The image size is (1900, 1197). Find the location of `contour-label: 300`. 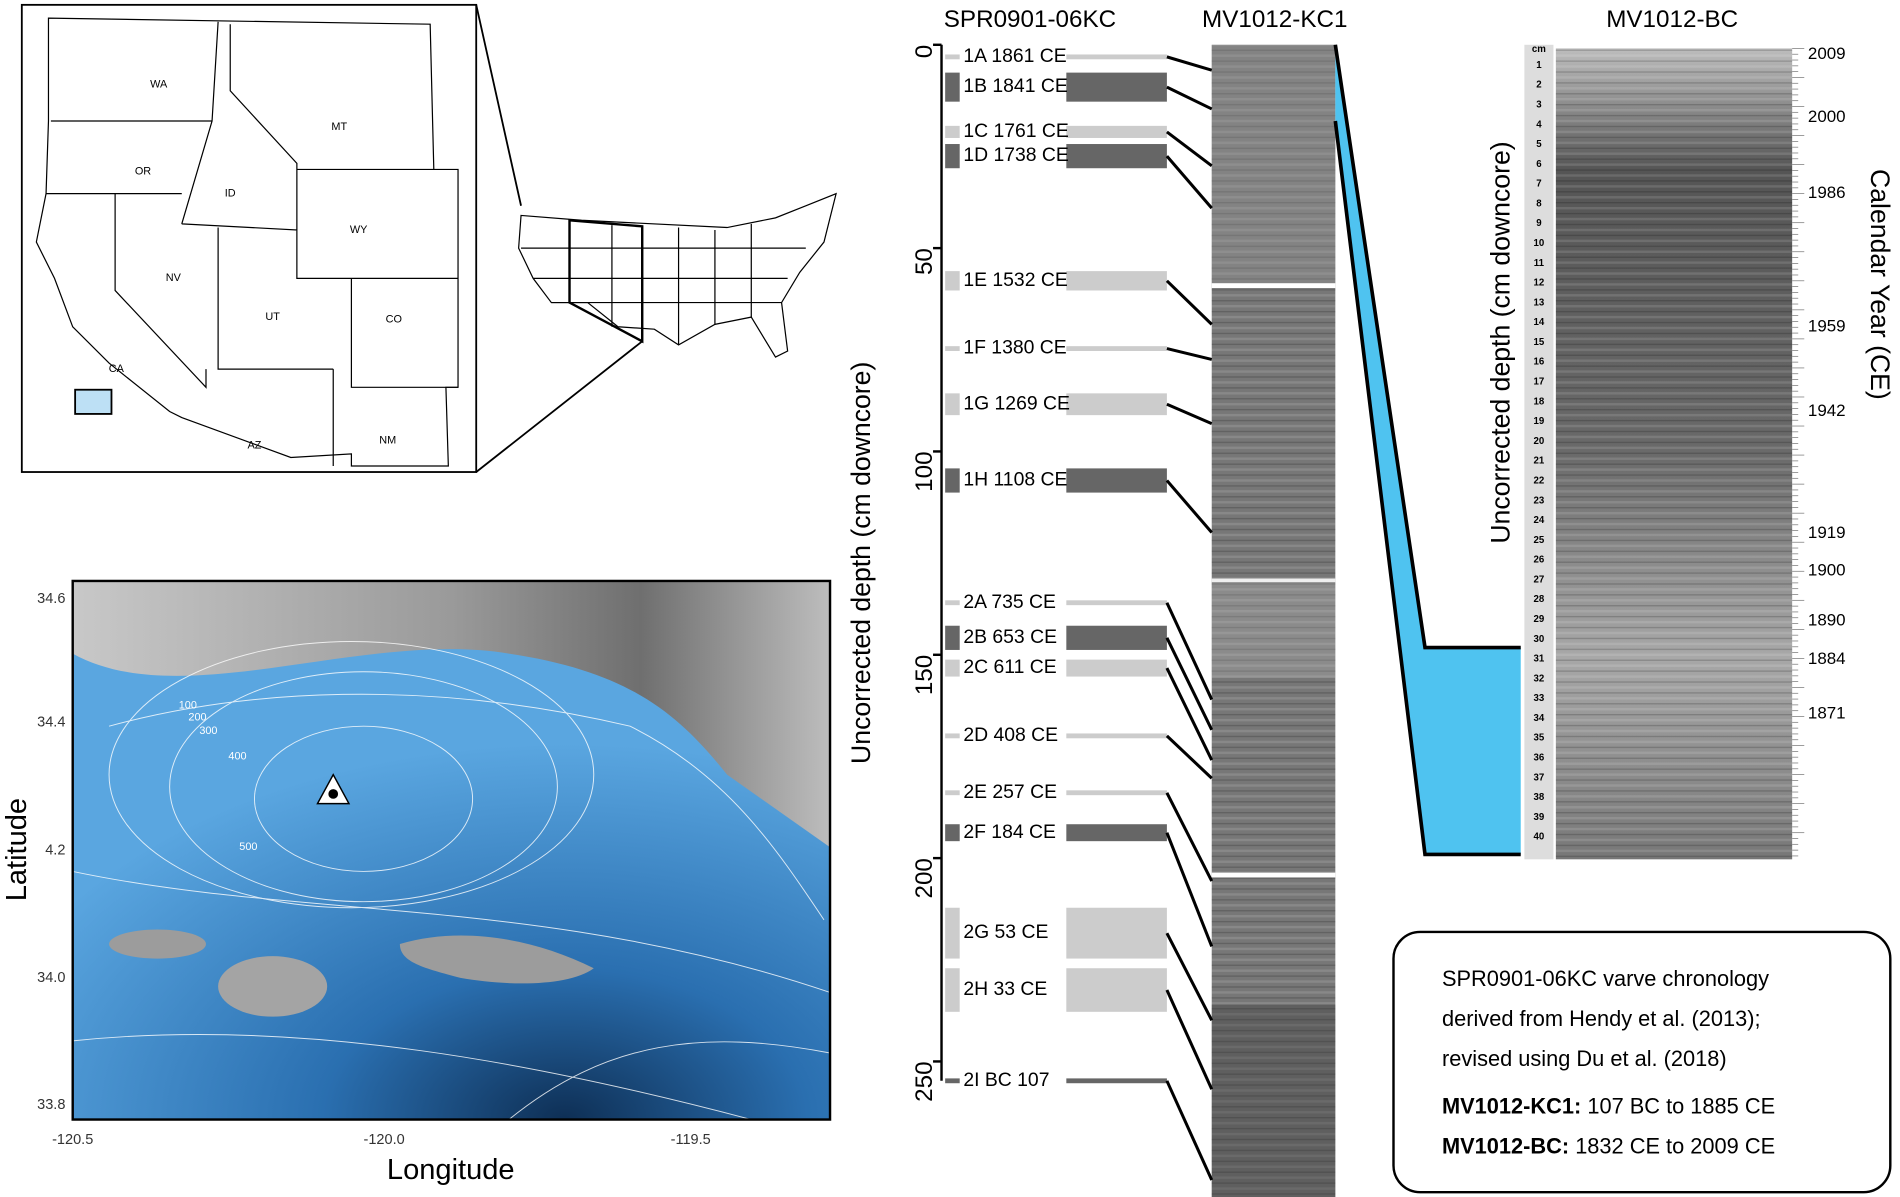

contour-label: 300 is located at coordinates (208, 731).